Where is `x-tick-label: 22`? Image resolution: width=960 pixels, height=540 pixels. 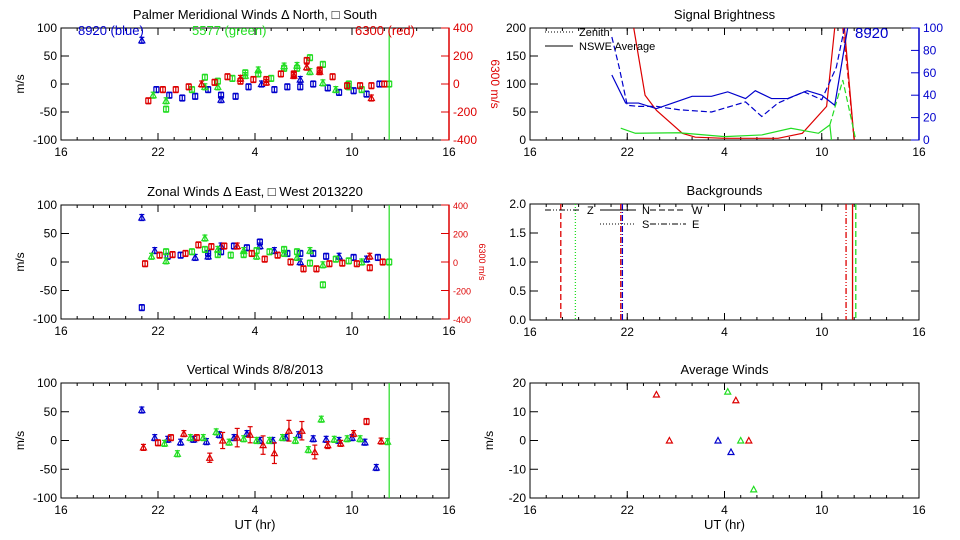
x-tick-label: 22 is located at coordinates (158, 331).